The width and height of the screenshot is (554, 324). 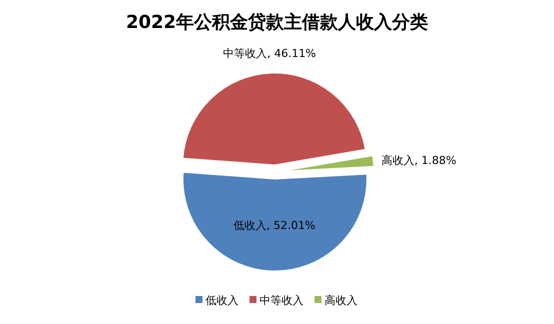 I want to click on data-label: , 52.01%, so click(x=291, y=225).